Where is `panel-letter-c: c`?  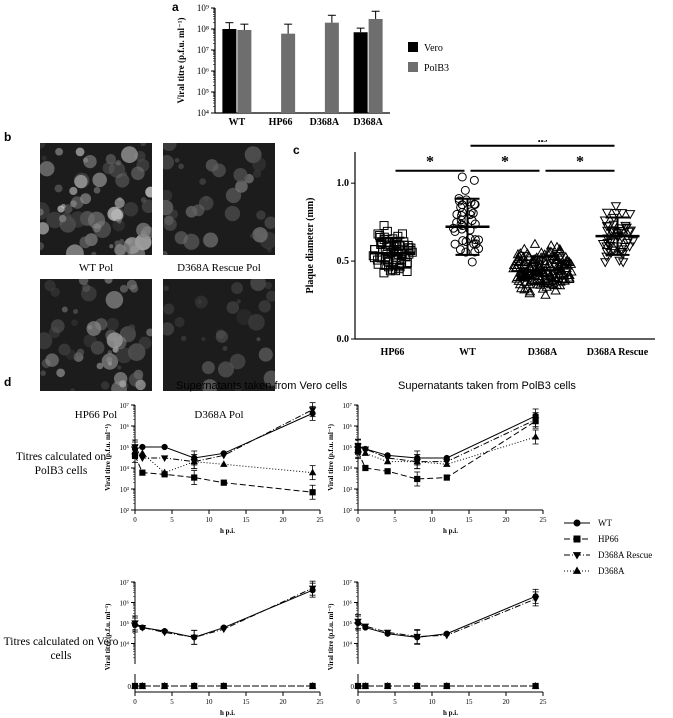 panel-letter-c: c is located at coordinates (296, 150).